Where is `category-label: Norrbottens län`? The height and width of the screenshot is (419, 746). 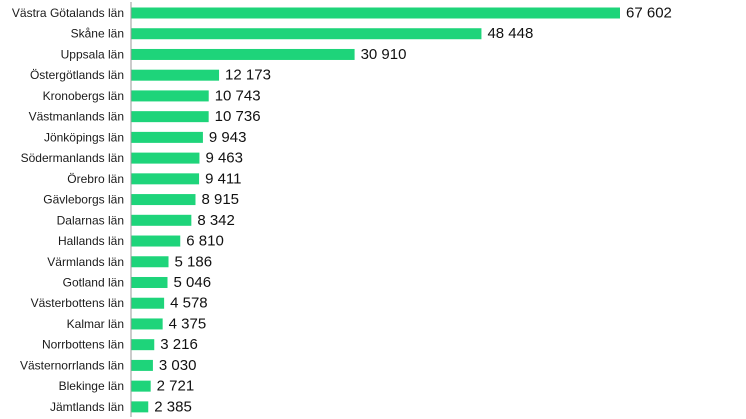 category-label: Norrbottens län is located at coordinates (83, 345).